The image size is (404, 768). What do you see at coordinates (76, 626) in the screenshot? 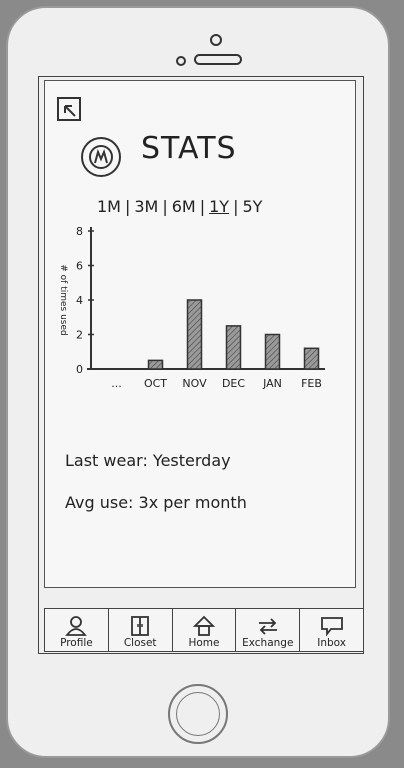
I see `person-icon` at bounding box center [76, 626].